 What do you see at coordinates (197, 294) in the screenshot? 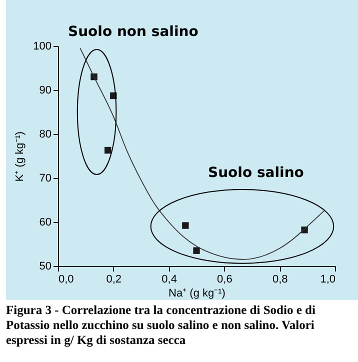
I see `x-axis-title: Na⁺ (g kg⁻¹)` at bounding box center [197, 294].